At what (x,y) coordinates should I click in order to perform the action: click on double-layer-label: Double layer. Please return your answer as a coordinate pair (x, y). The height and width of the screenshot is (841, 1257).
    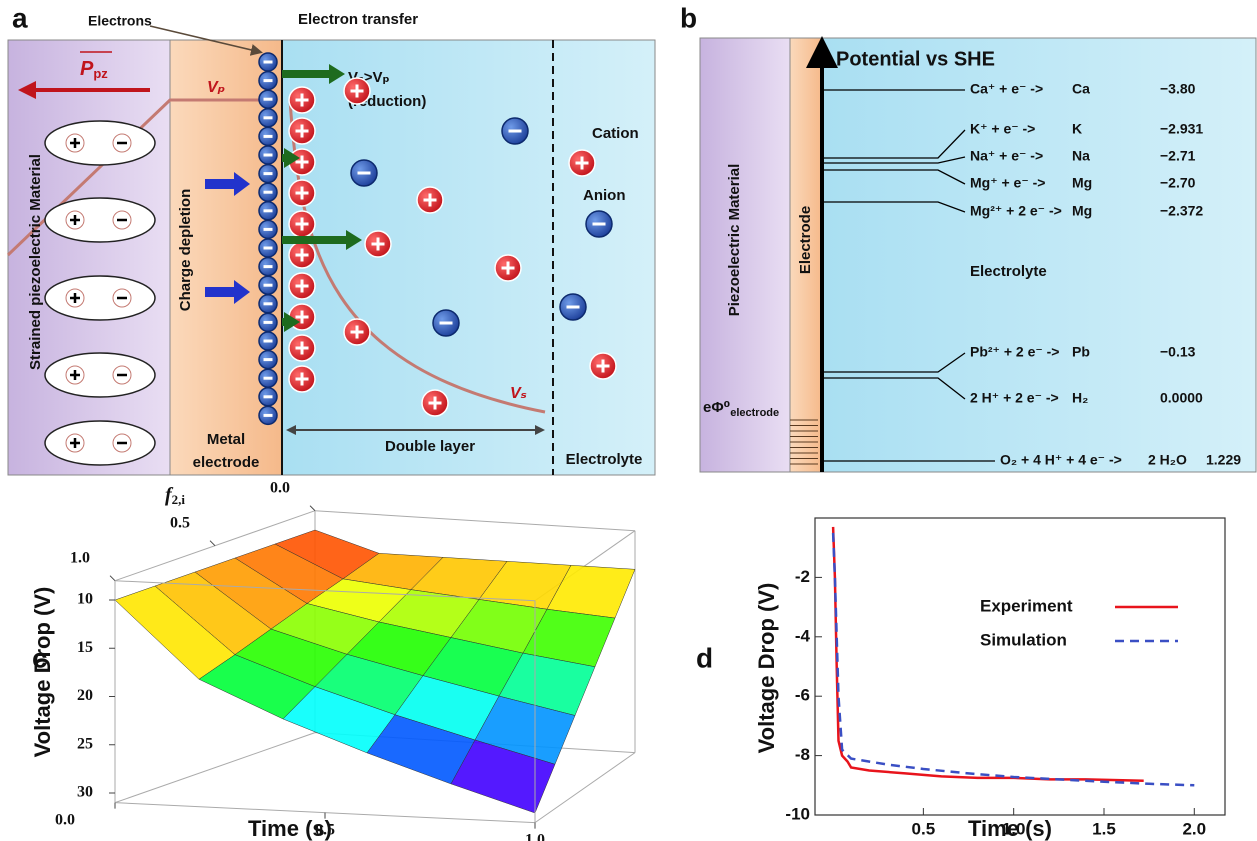
    Looking at the image, I should click on (430, 446).